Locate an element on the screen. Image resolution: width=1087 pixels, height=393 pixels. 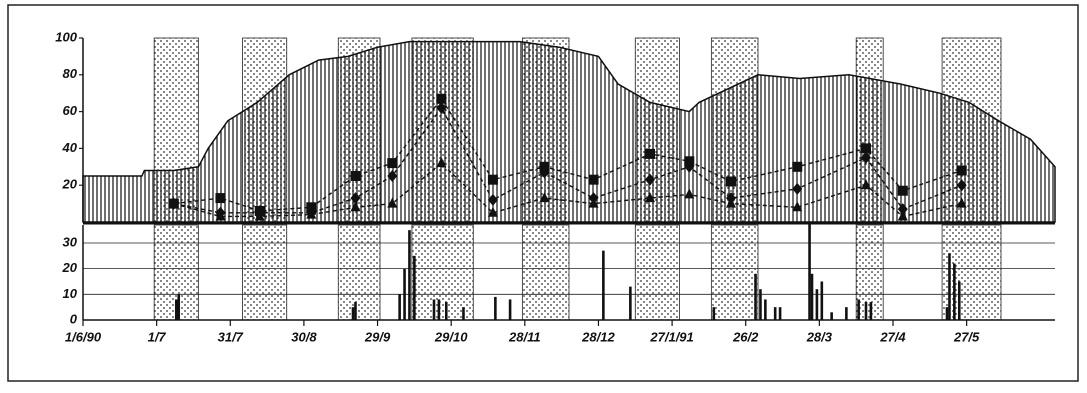
x-tick-label: 27/5 is located at coordinates (966, 336).